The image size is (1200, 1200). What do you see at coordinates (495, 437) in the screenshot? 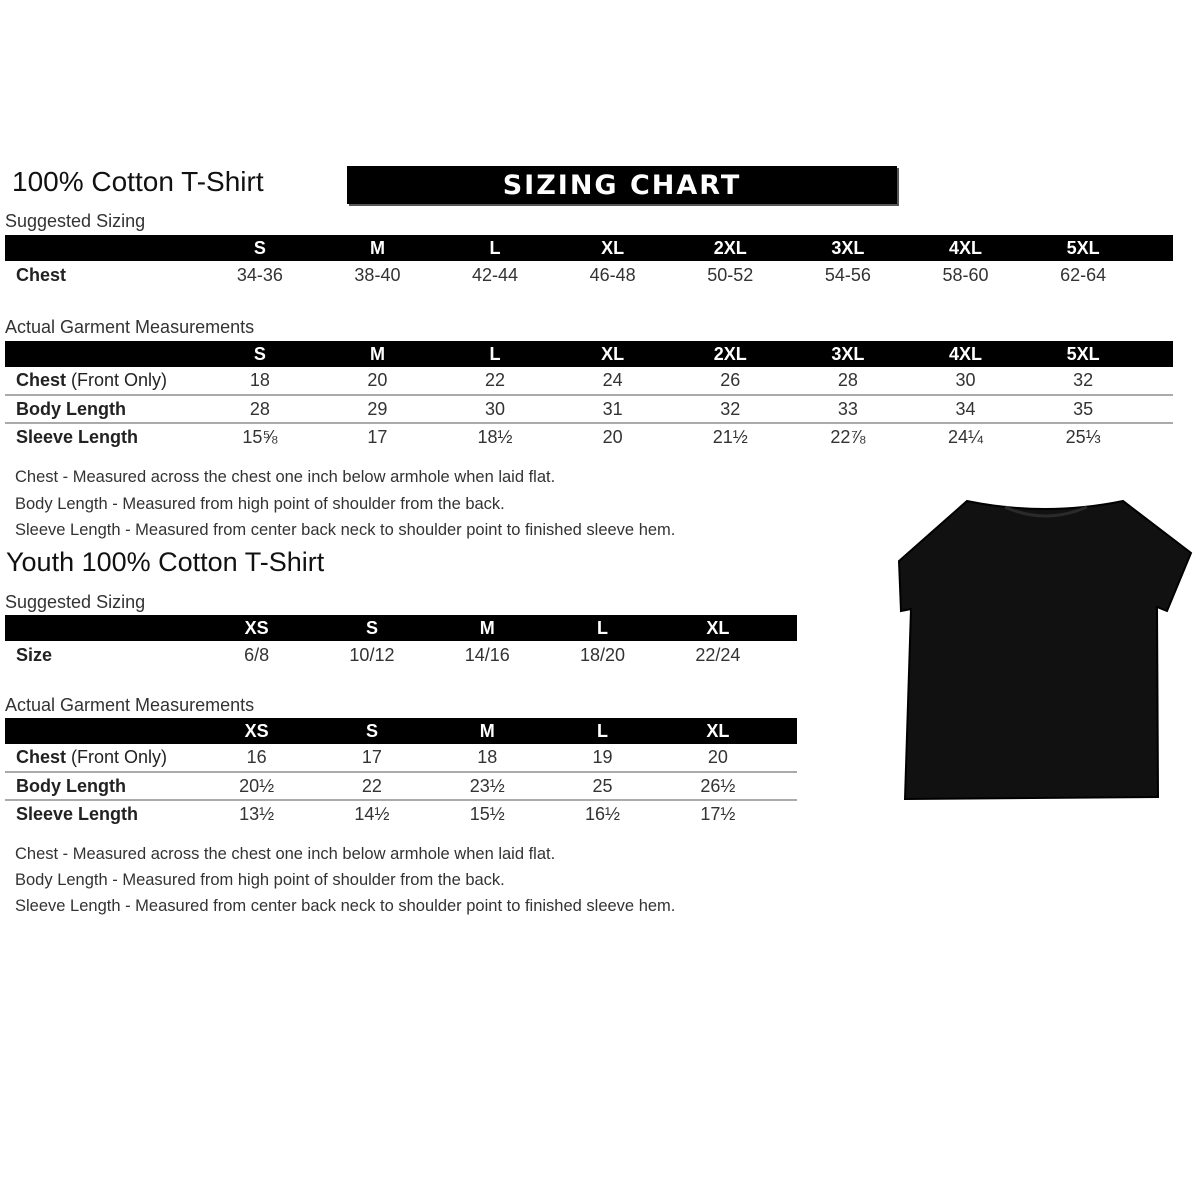
I see `table-cell: 18½` at bounding box center [495, 437].